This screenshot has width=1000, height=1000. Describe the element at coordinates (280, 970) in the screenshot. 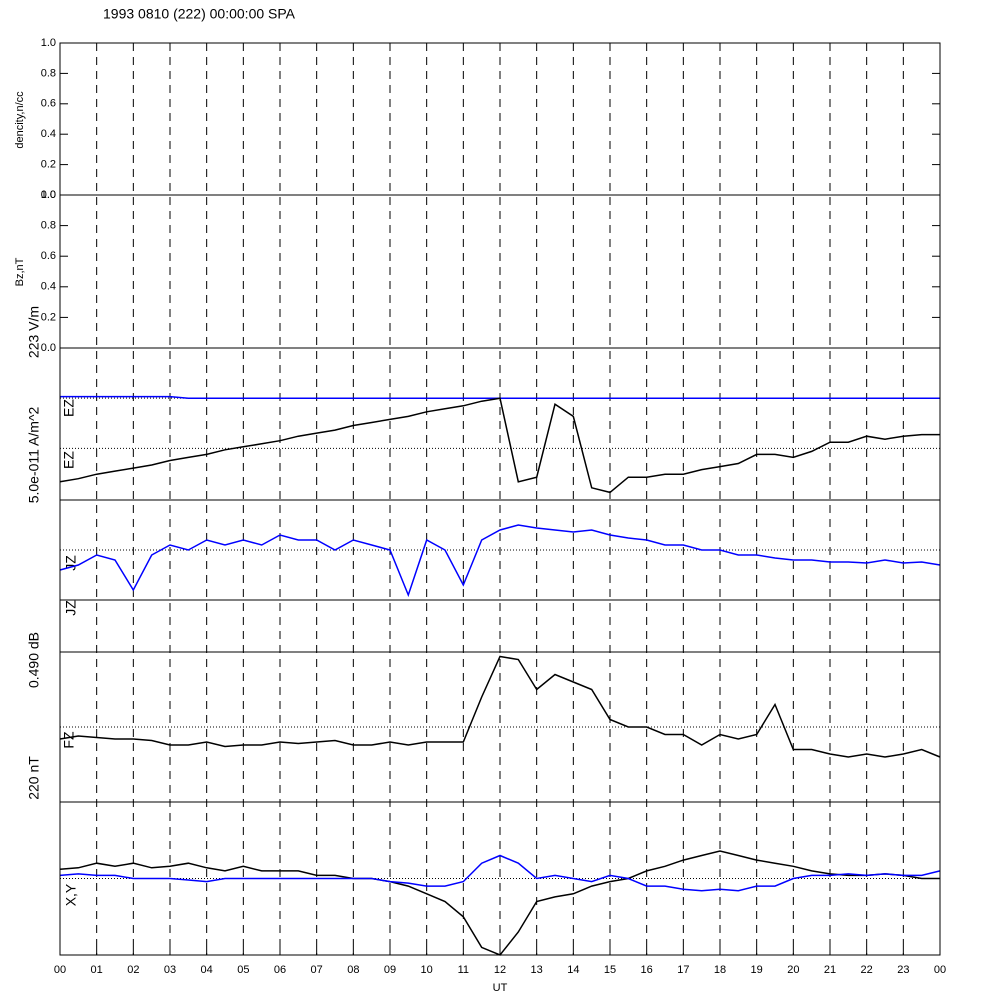

I see `x-tick-label: 06` at that location.